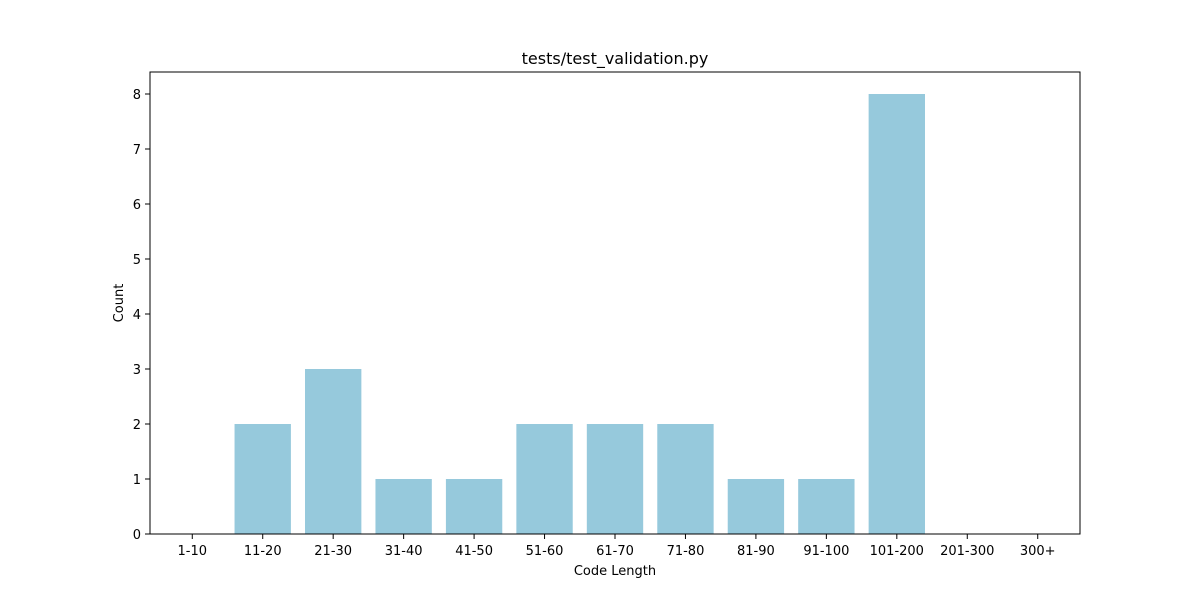 The width and height of the screenshot is (1200, 600). What do you see at coordinates (137, 315) in the screenshot?
I see `y-tick-label: 4` at bounding box center [137, 315].